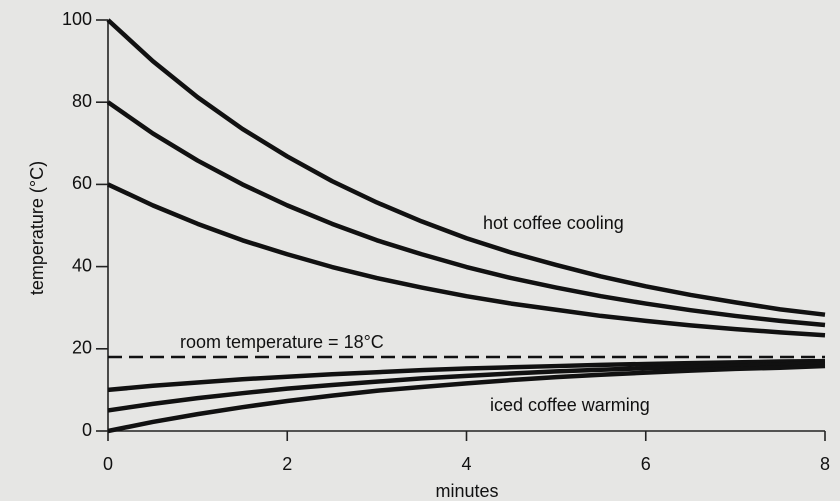 Image resolution: width=840 pixels, height=501 pixels. I want to click on x-tick-label: 8, so click(825, 464).